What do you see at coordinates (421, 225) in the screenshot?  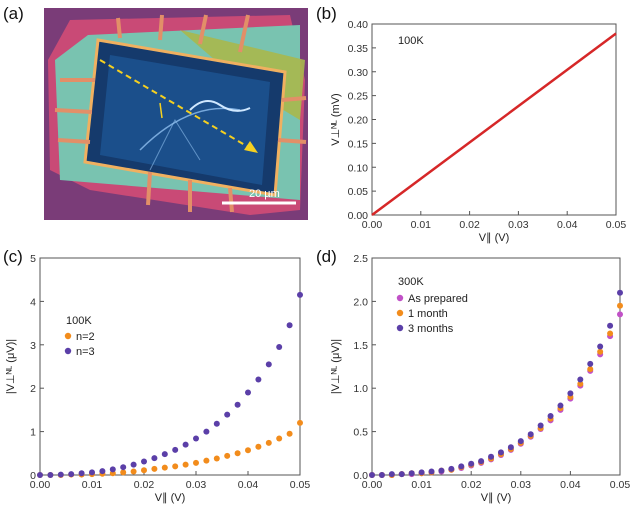 I see `x-tick-label-b: 0.01` at bounding box center [421, 225].